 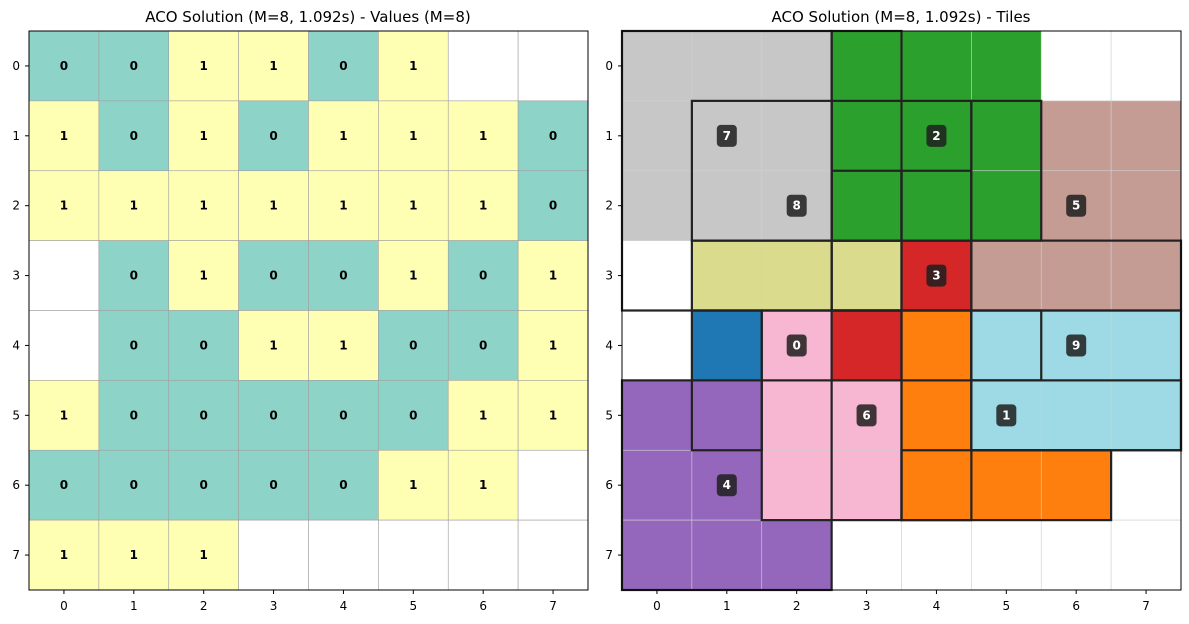 I want to click on tile-label: 3, so click(x=936, y=276).